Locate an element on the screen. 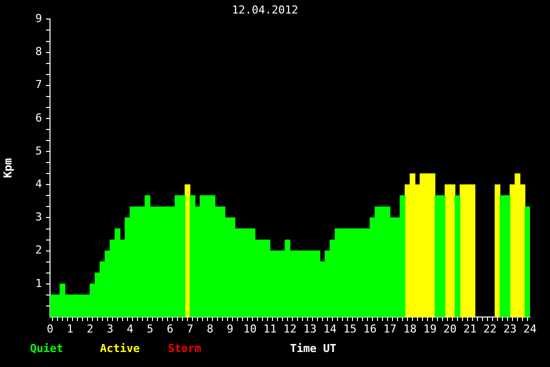  x-tick-label: 4 is located at coordinates (130, 329).